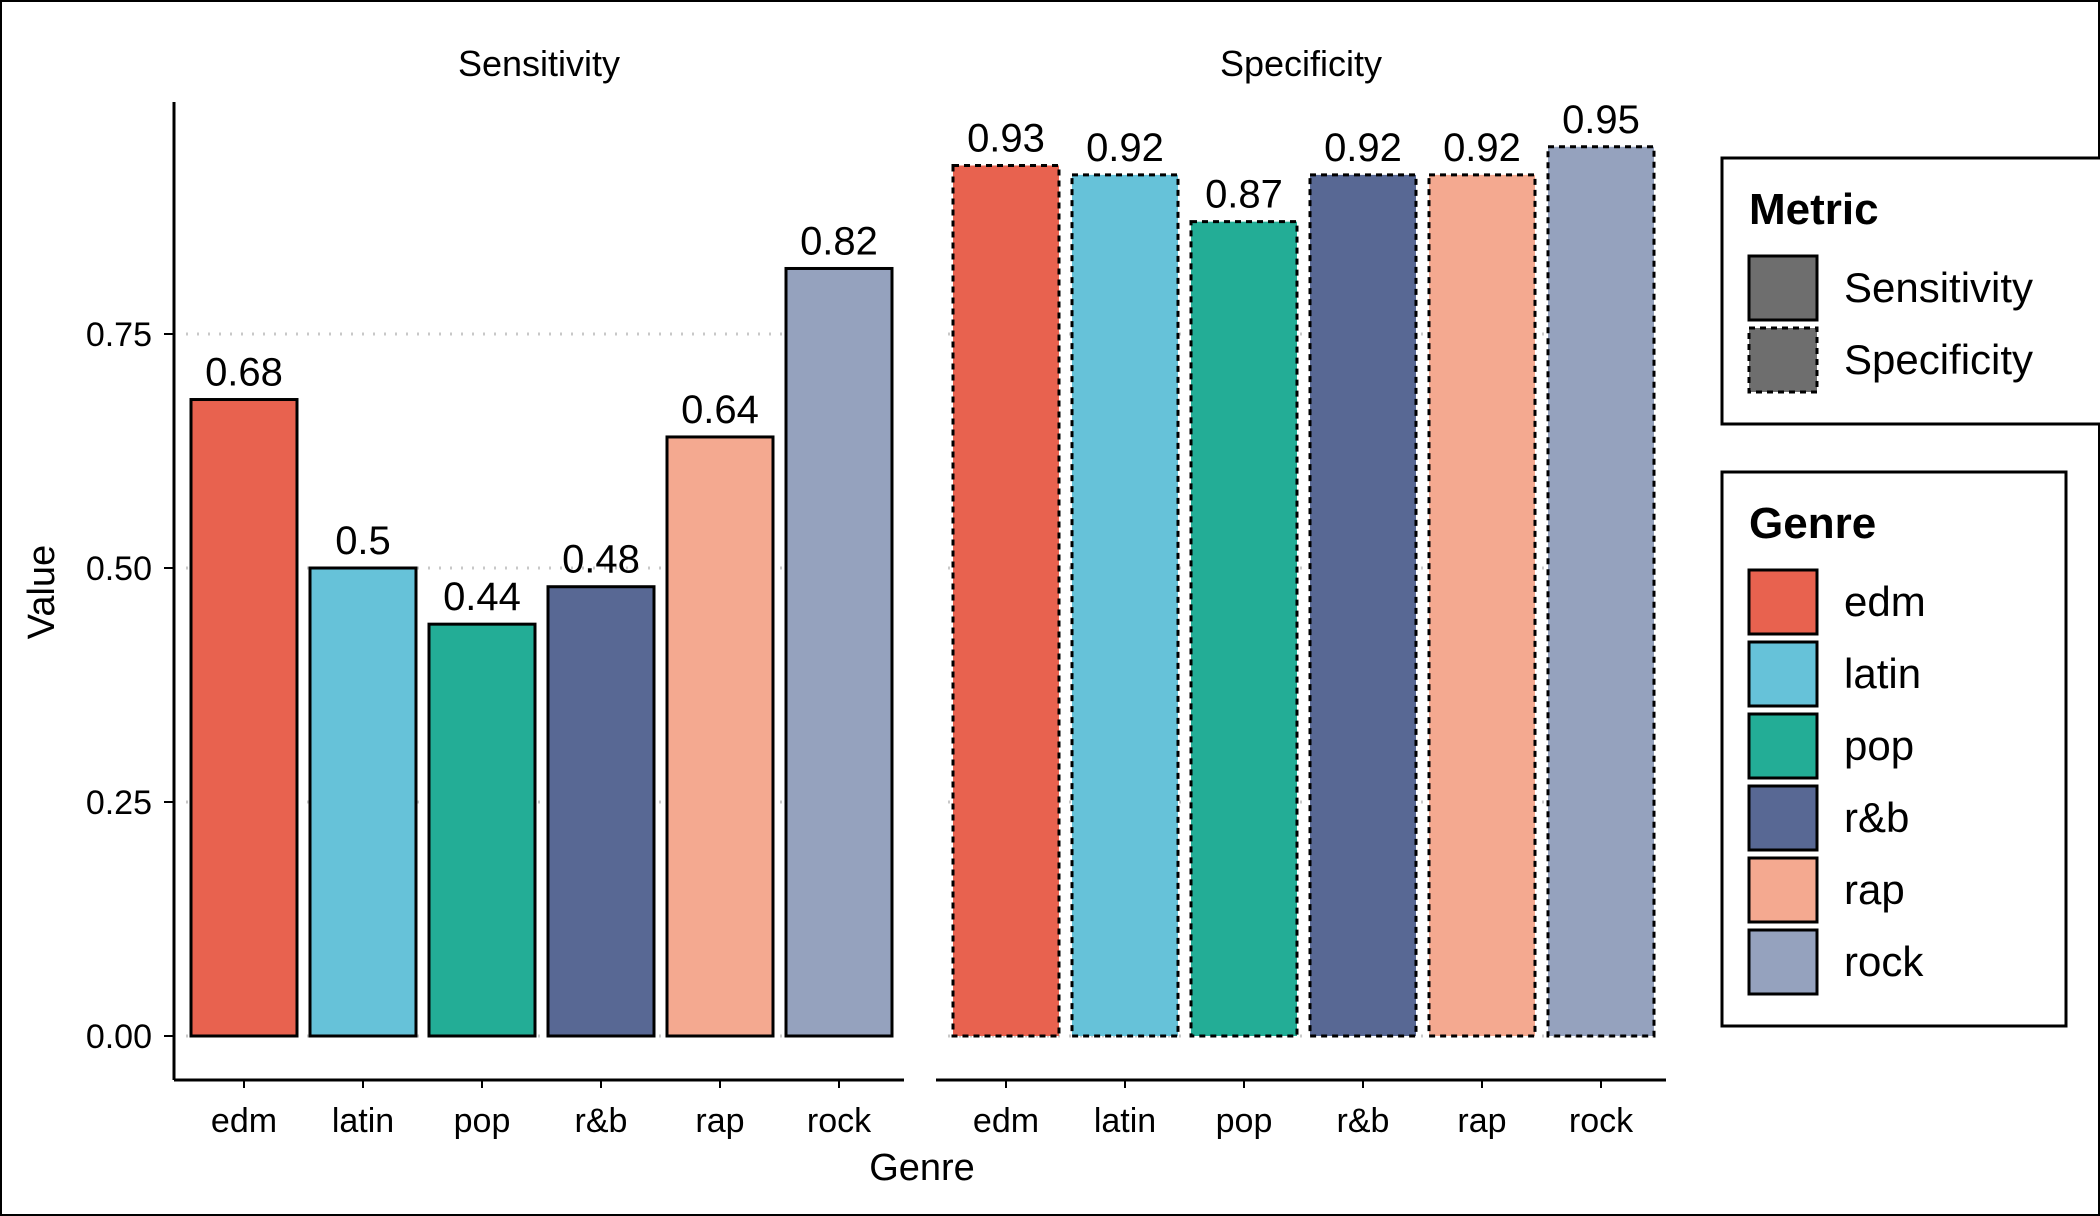 This screenshot has width=2100, height=1216. What do you see at coordinates (1301, 63) in the screenshot?
I see `facet-title: Specificity` at bounding box center [1301, 63].